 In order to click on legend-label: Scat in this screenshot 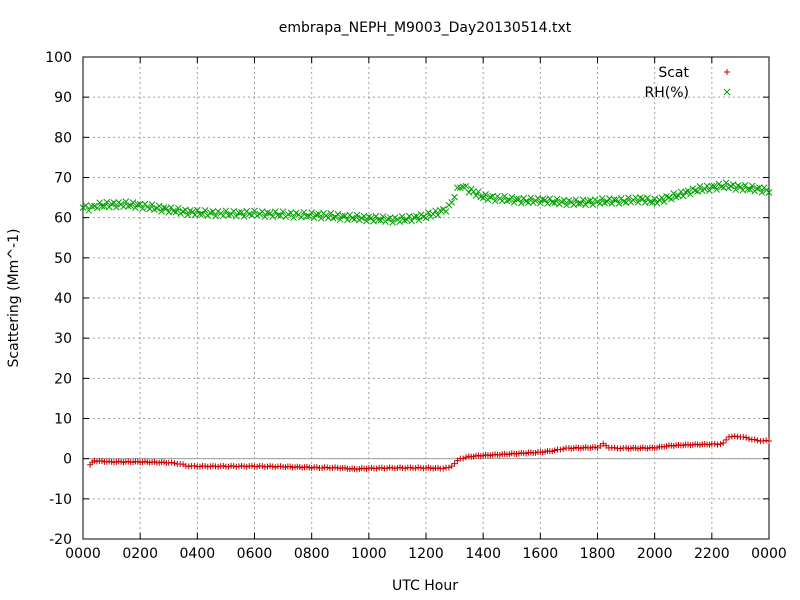, I will do `click(673, 73)`.